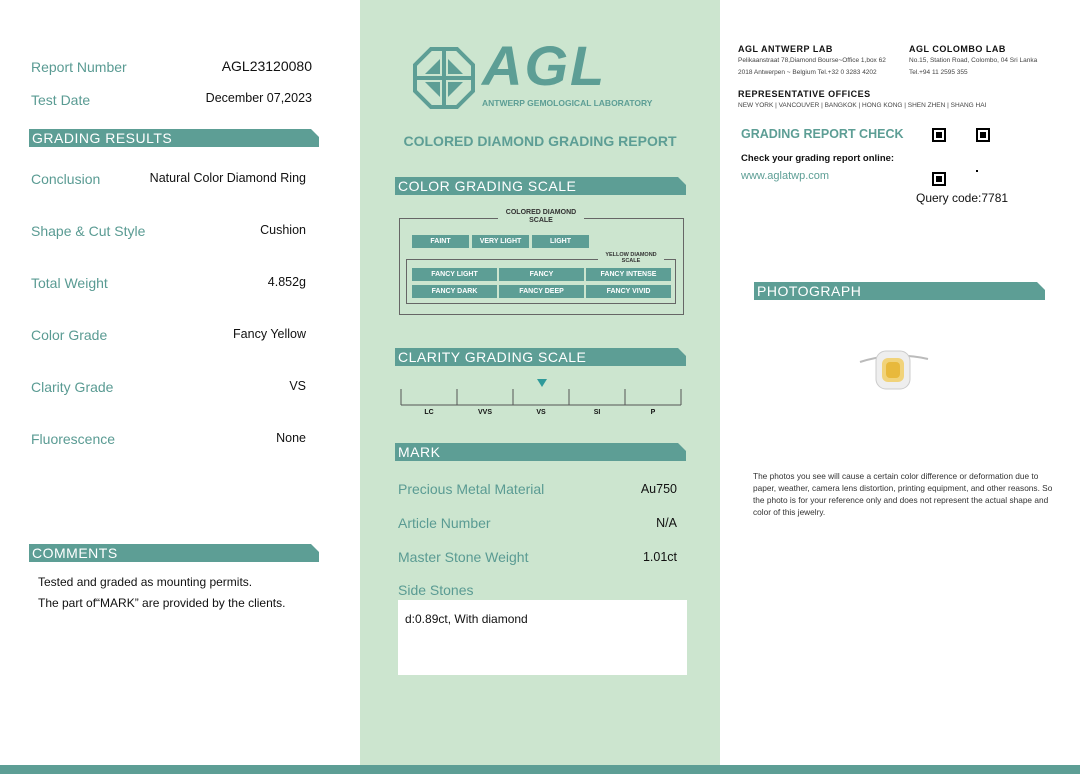 This screenshot has height=774, width=1080. I want to click on result-value: Natural Color Diamond Ring, so click(227, 178).